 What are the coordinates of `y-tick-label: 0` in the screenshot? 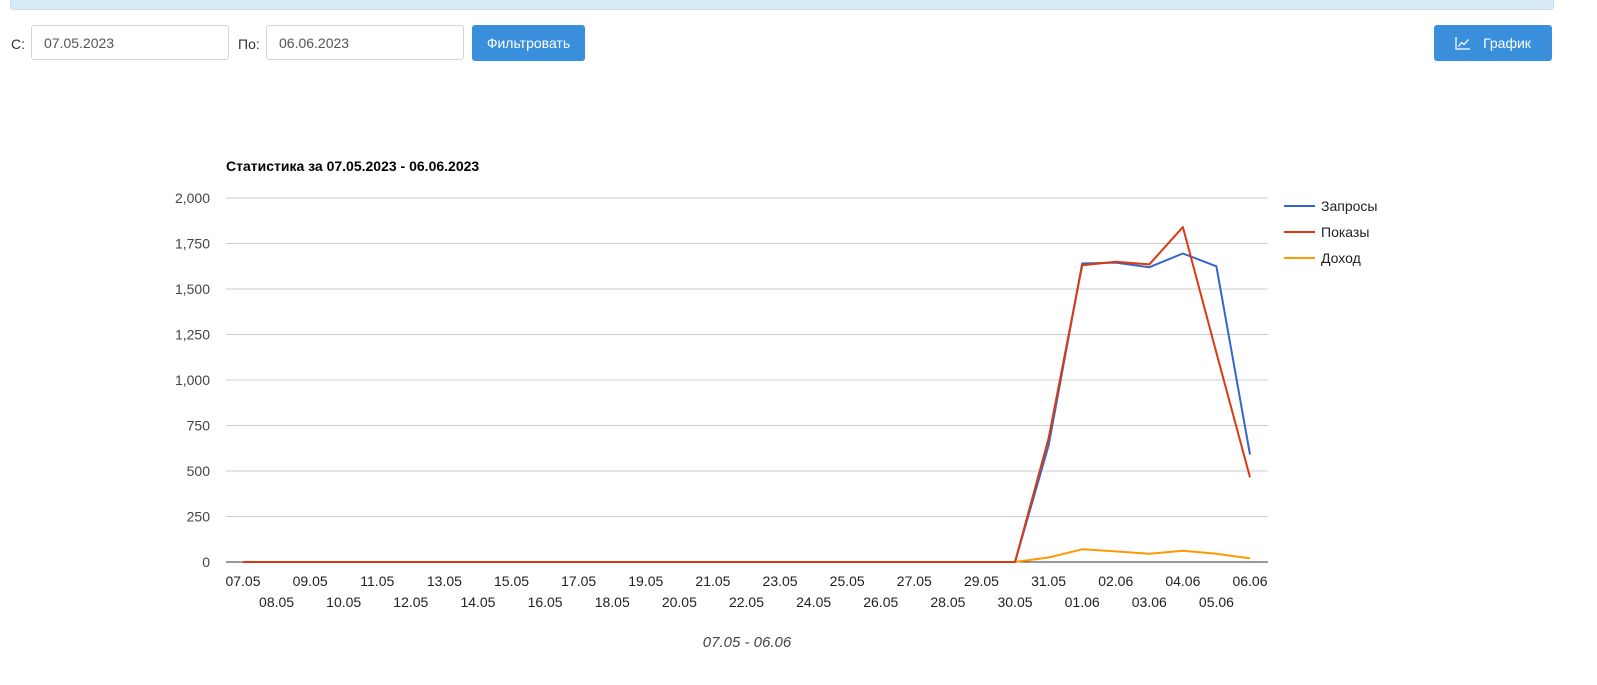 It's located at (206, 562).